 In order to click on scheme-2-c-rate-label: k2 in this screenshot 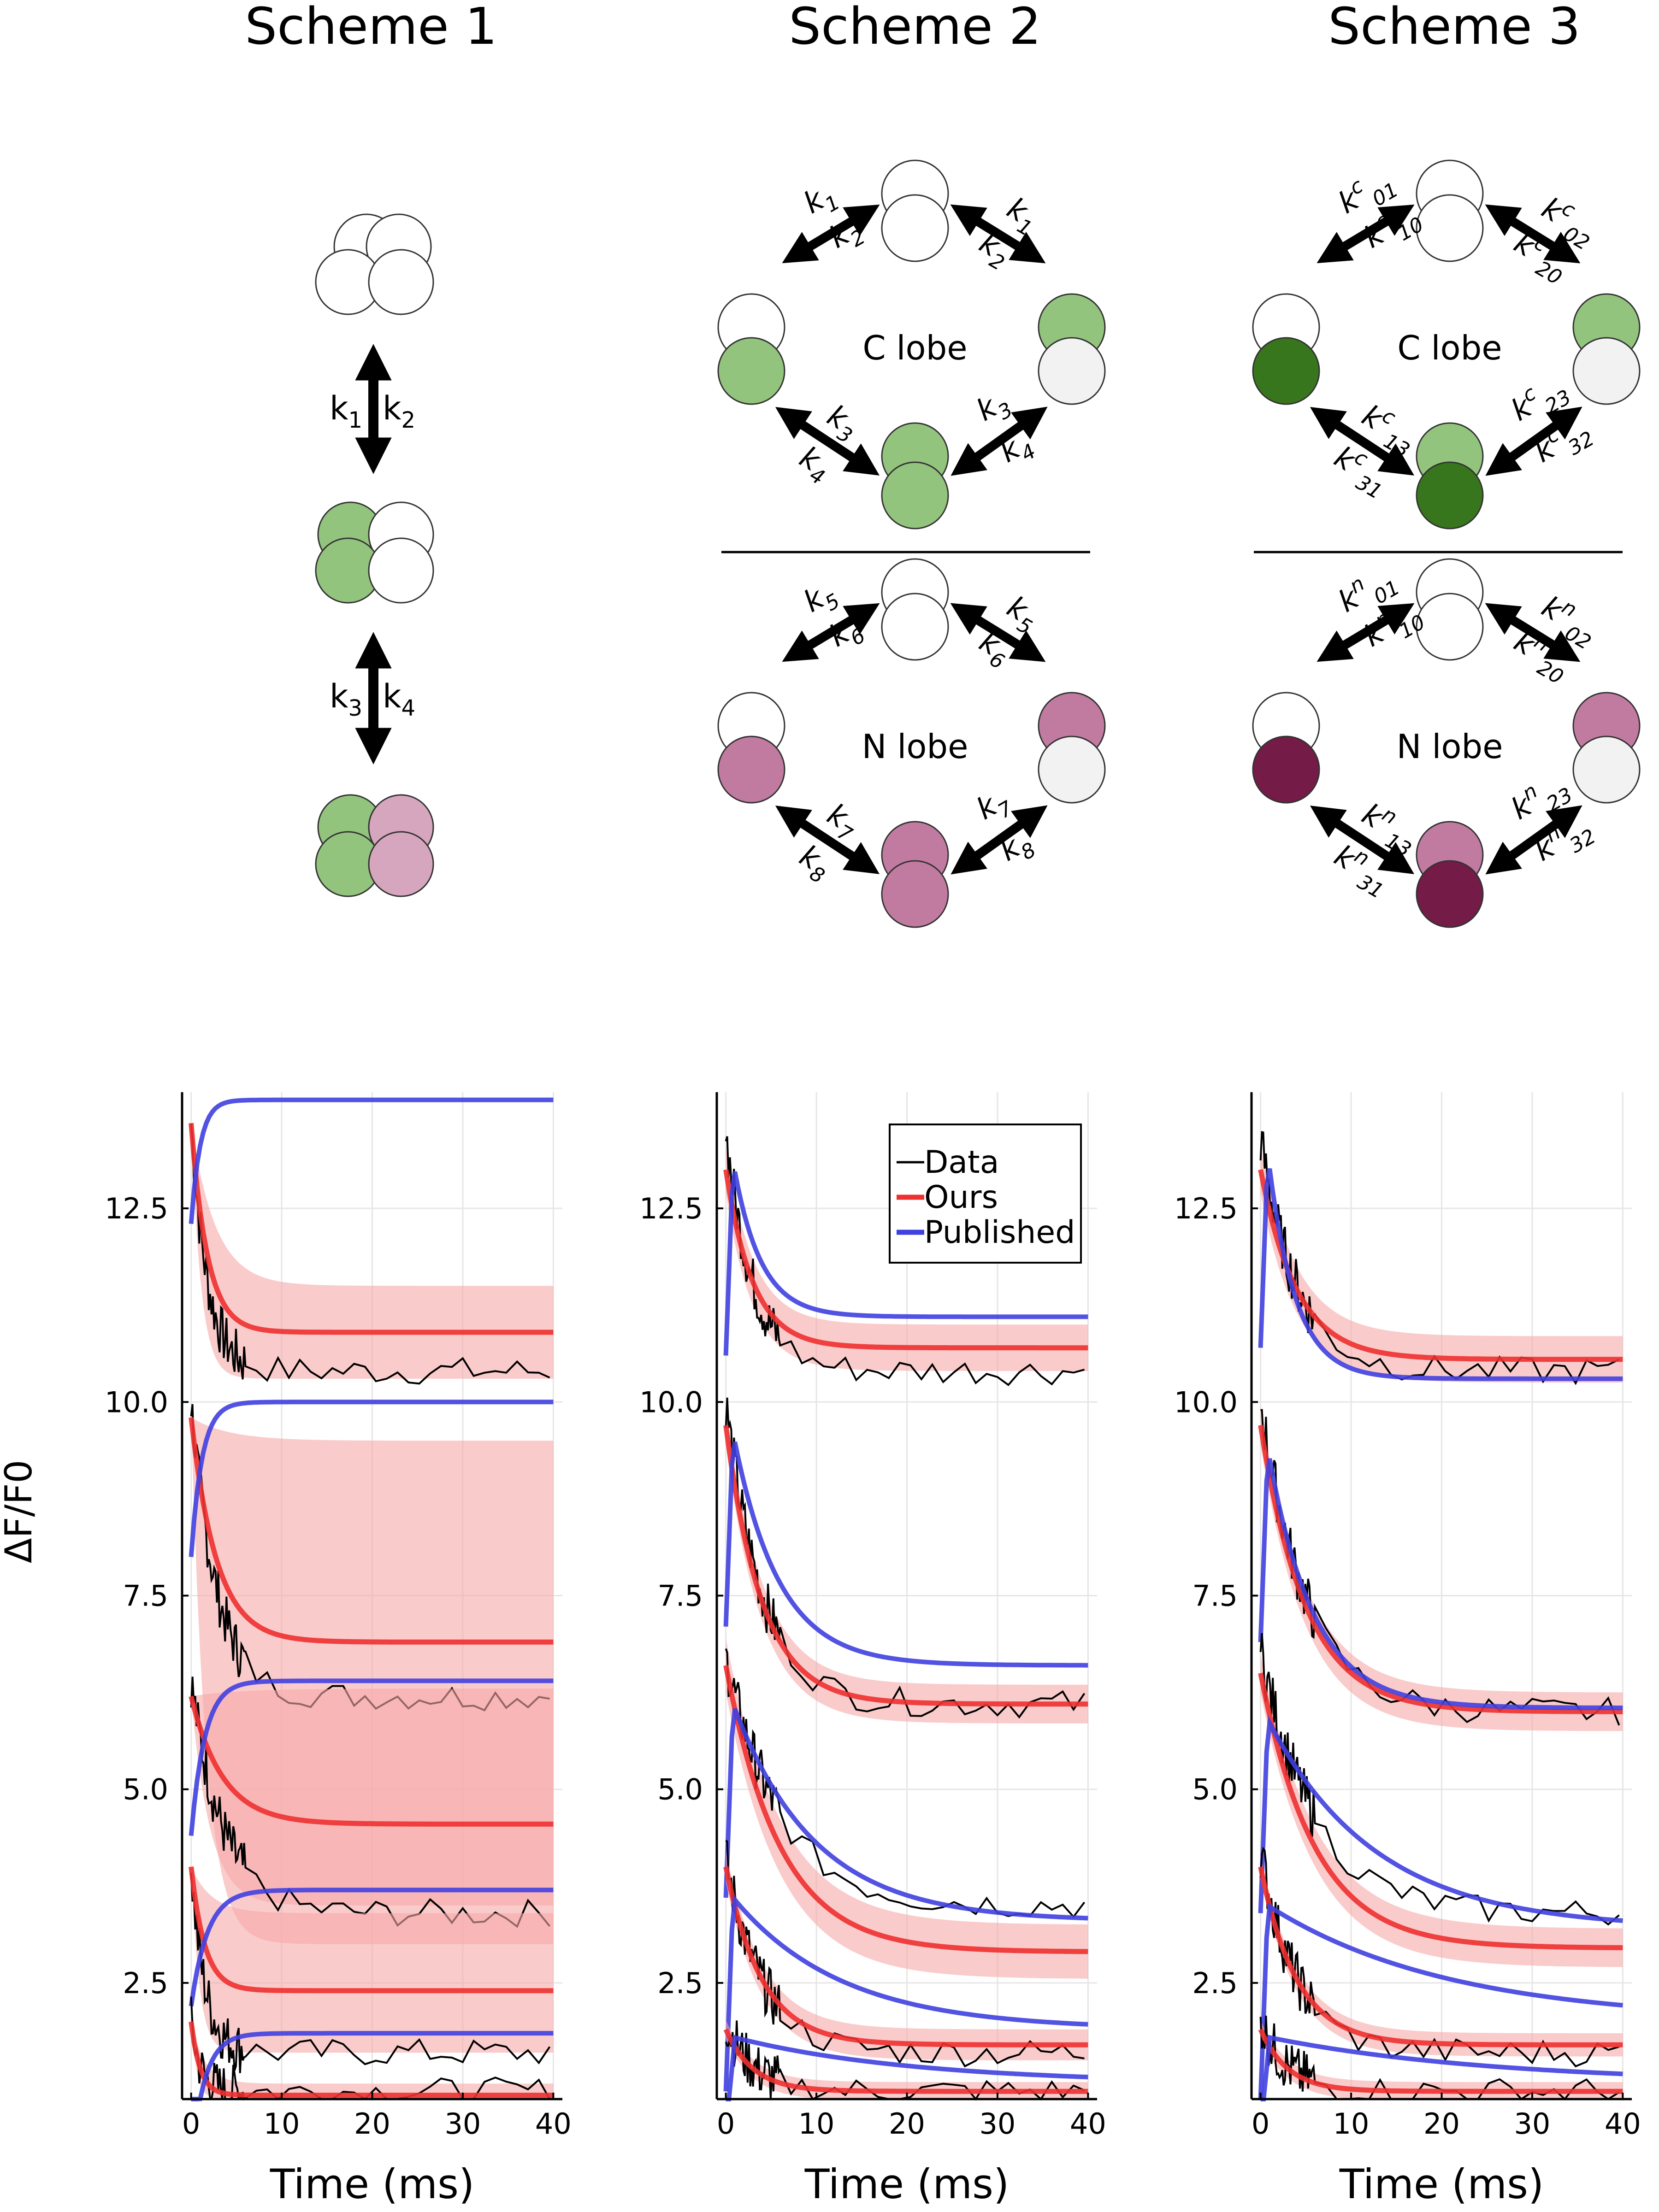, I will do `click(994, 251)`.